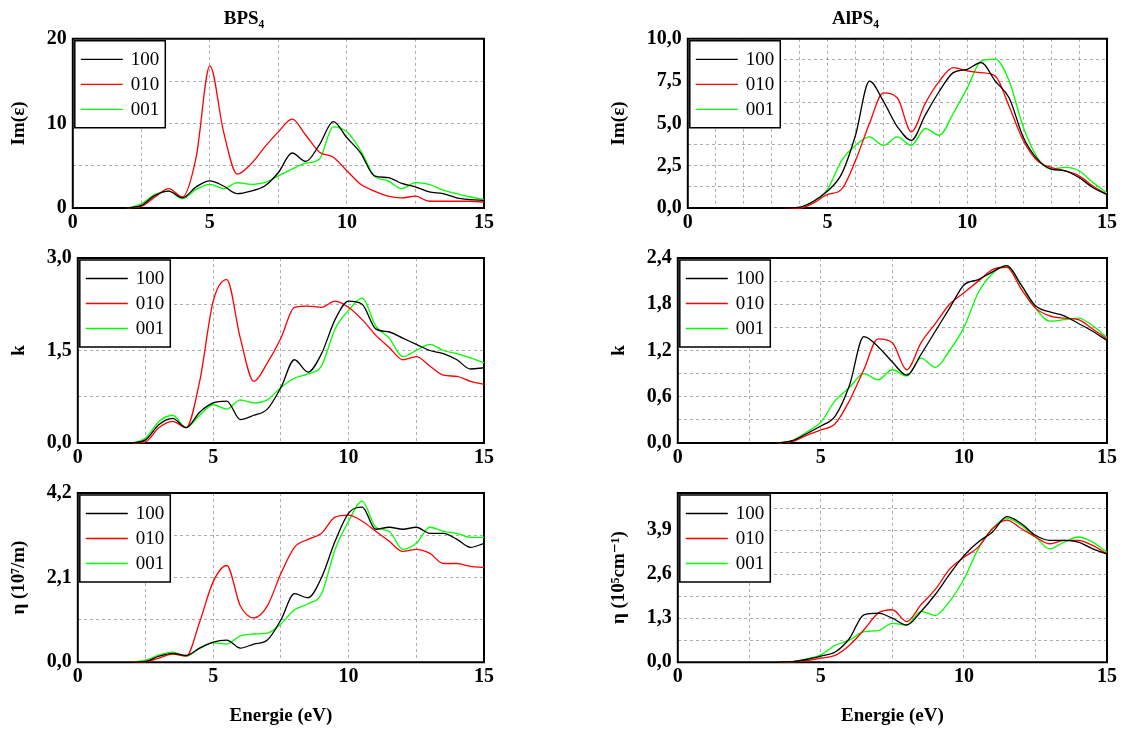 The image size is (1123, 733). What do you see at coordinates (18, 577) in the screenshot?
I see `y-axis-title: η (10⁷/m)` at bounding box center [18, 577].